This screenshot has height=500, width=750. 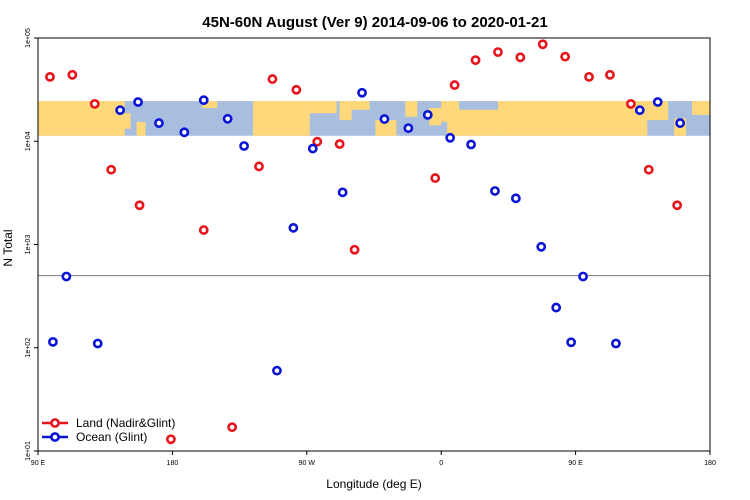 I want to click on y-axis-ticks: 1e+01 1e+02 1e+03 1e+04 1e+05, so click(x=31, y=244).